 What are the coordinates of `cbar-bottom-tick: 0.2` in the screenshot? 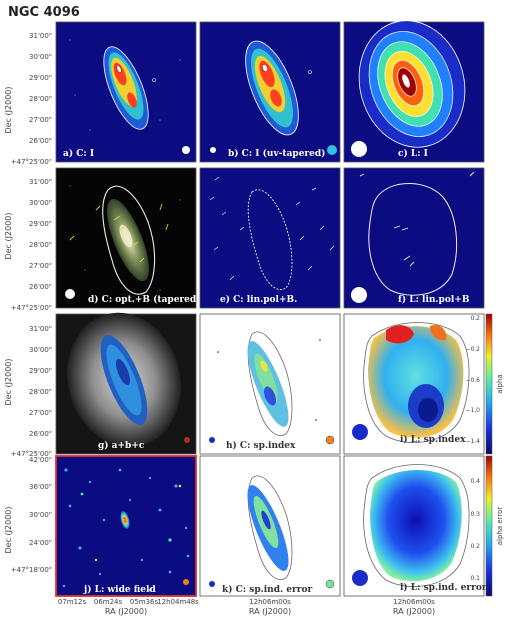 It's located at (475, 546).